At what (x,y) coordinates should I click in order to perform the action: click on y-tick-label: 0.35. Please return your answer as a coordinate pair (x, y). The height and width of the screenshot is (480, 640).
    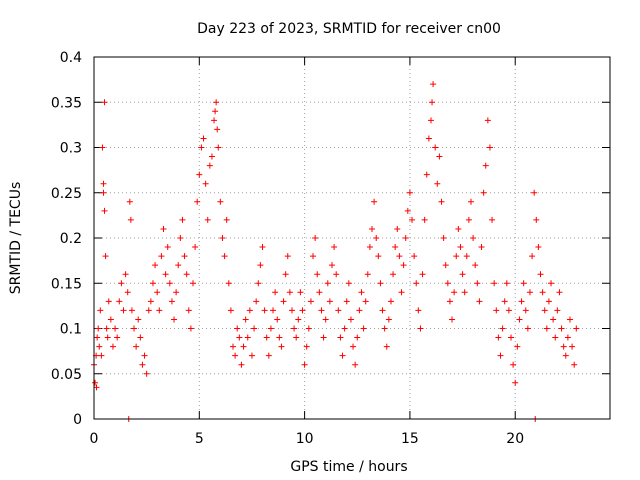
    Looking at the image, I should click on (66, 103).